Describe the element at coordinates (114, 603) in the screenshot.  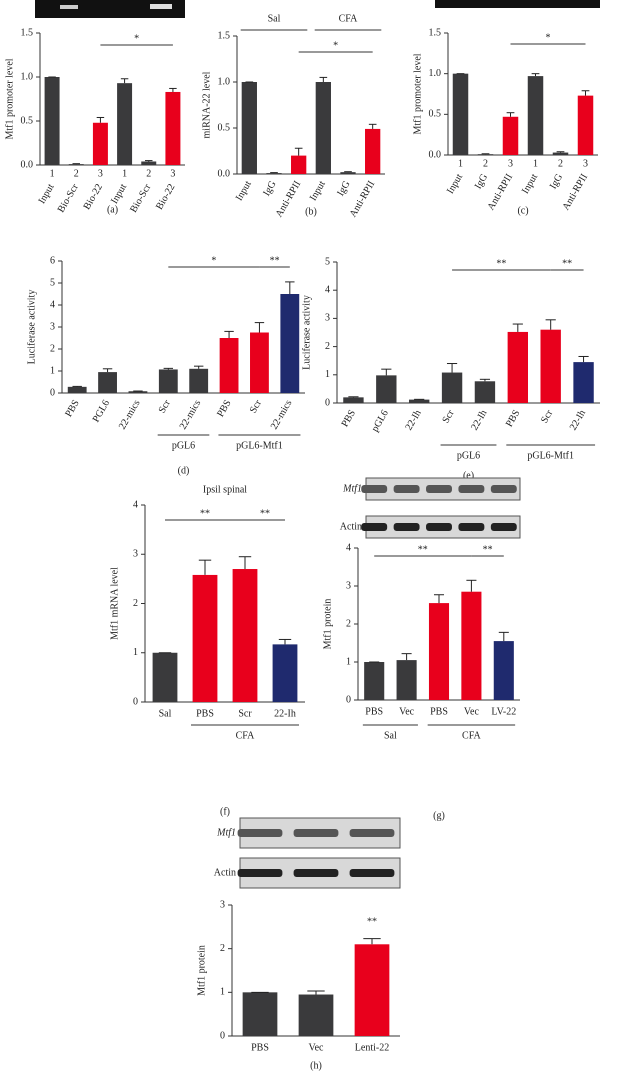
I see `y-axis-label: Mtf1 mRNA level` at that location.